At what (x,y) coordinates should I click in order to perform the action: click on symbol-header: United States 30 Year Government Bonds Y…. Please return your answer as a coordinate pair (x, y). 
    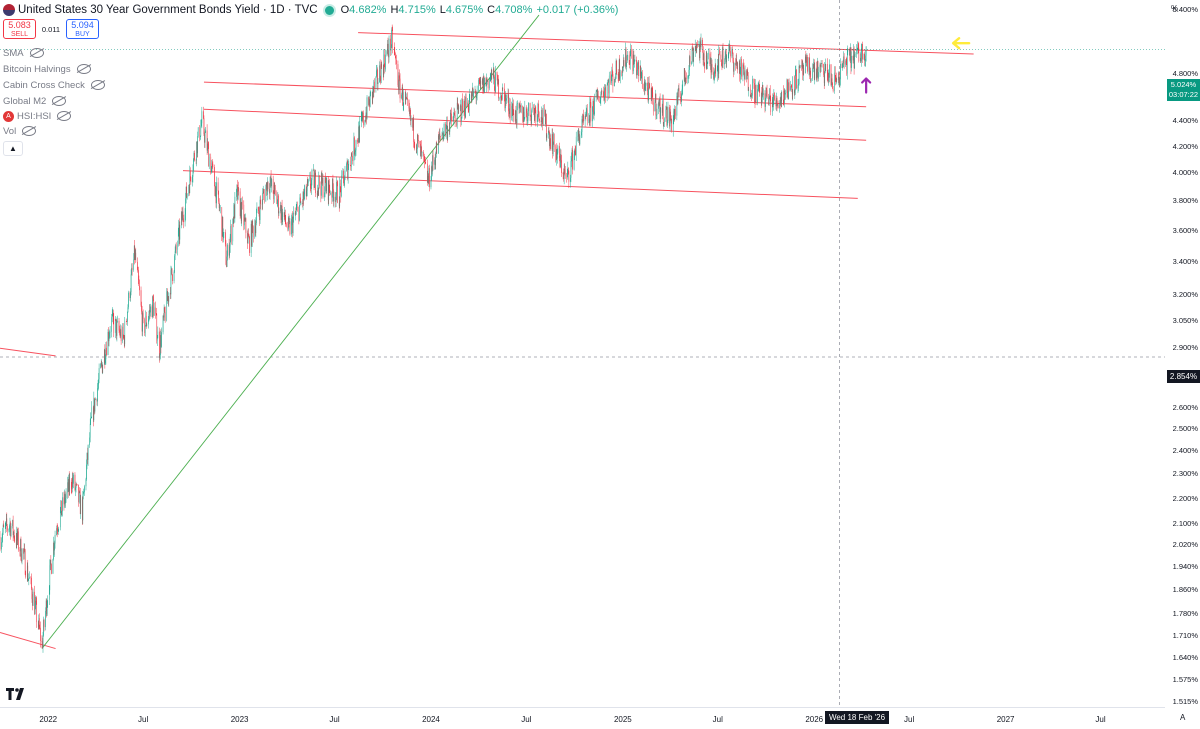
    Looking at the image, I should click on (310, 10).